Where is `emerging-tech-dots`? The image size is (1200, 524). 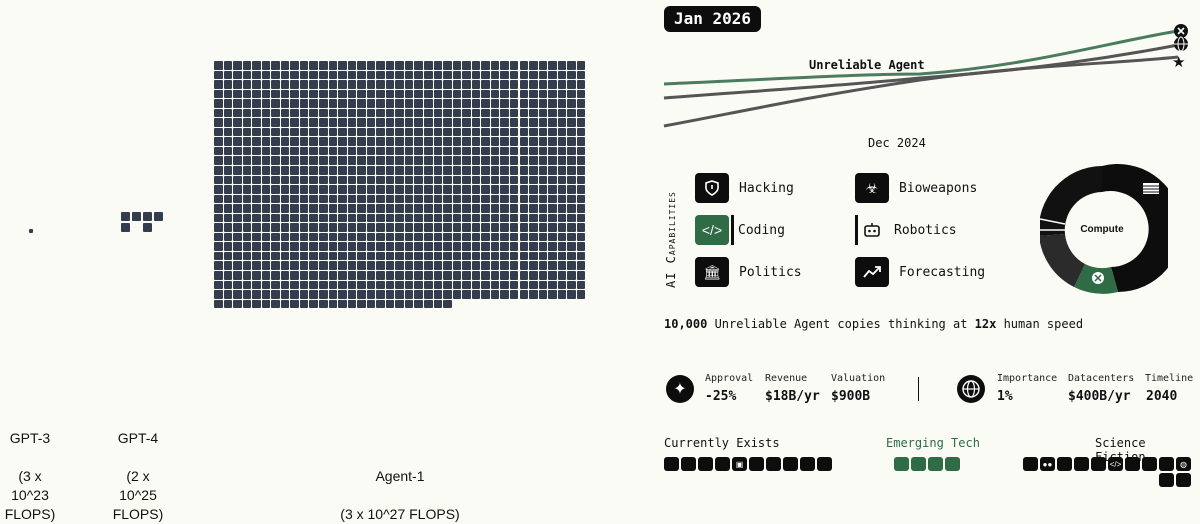
emerging-tech-dots is located at coordinates (929, 464).